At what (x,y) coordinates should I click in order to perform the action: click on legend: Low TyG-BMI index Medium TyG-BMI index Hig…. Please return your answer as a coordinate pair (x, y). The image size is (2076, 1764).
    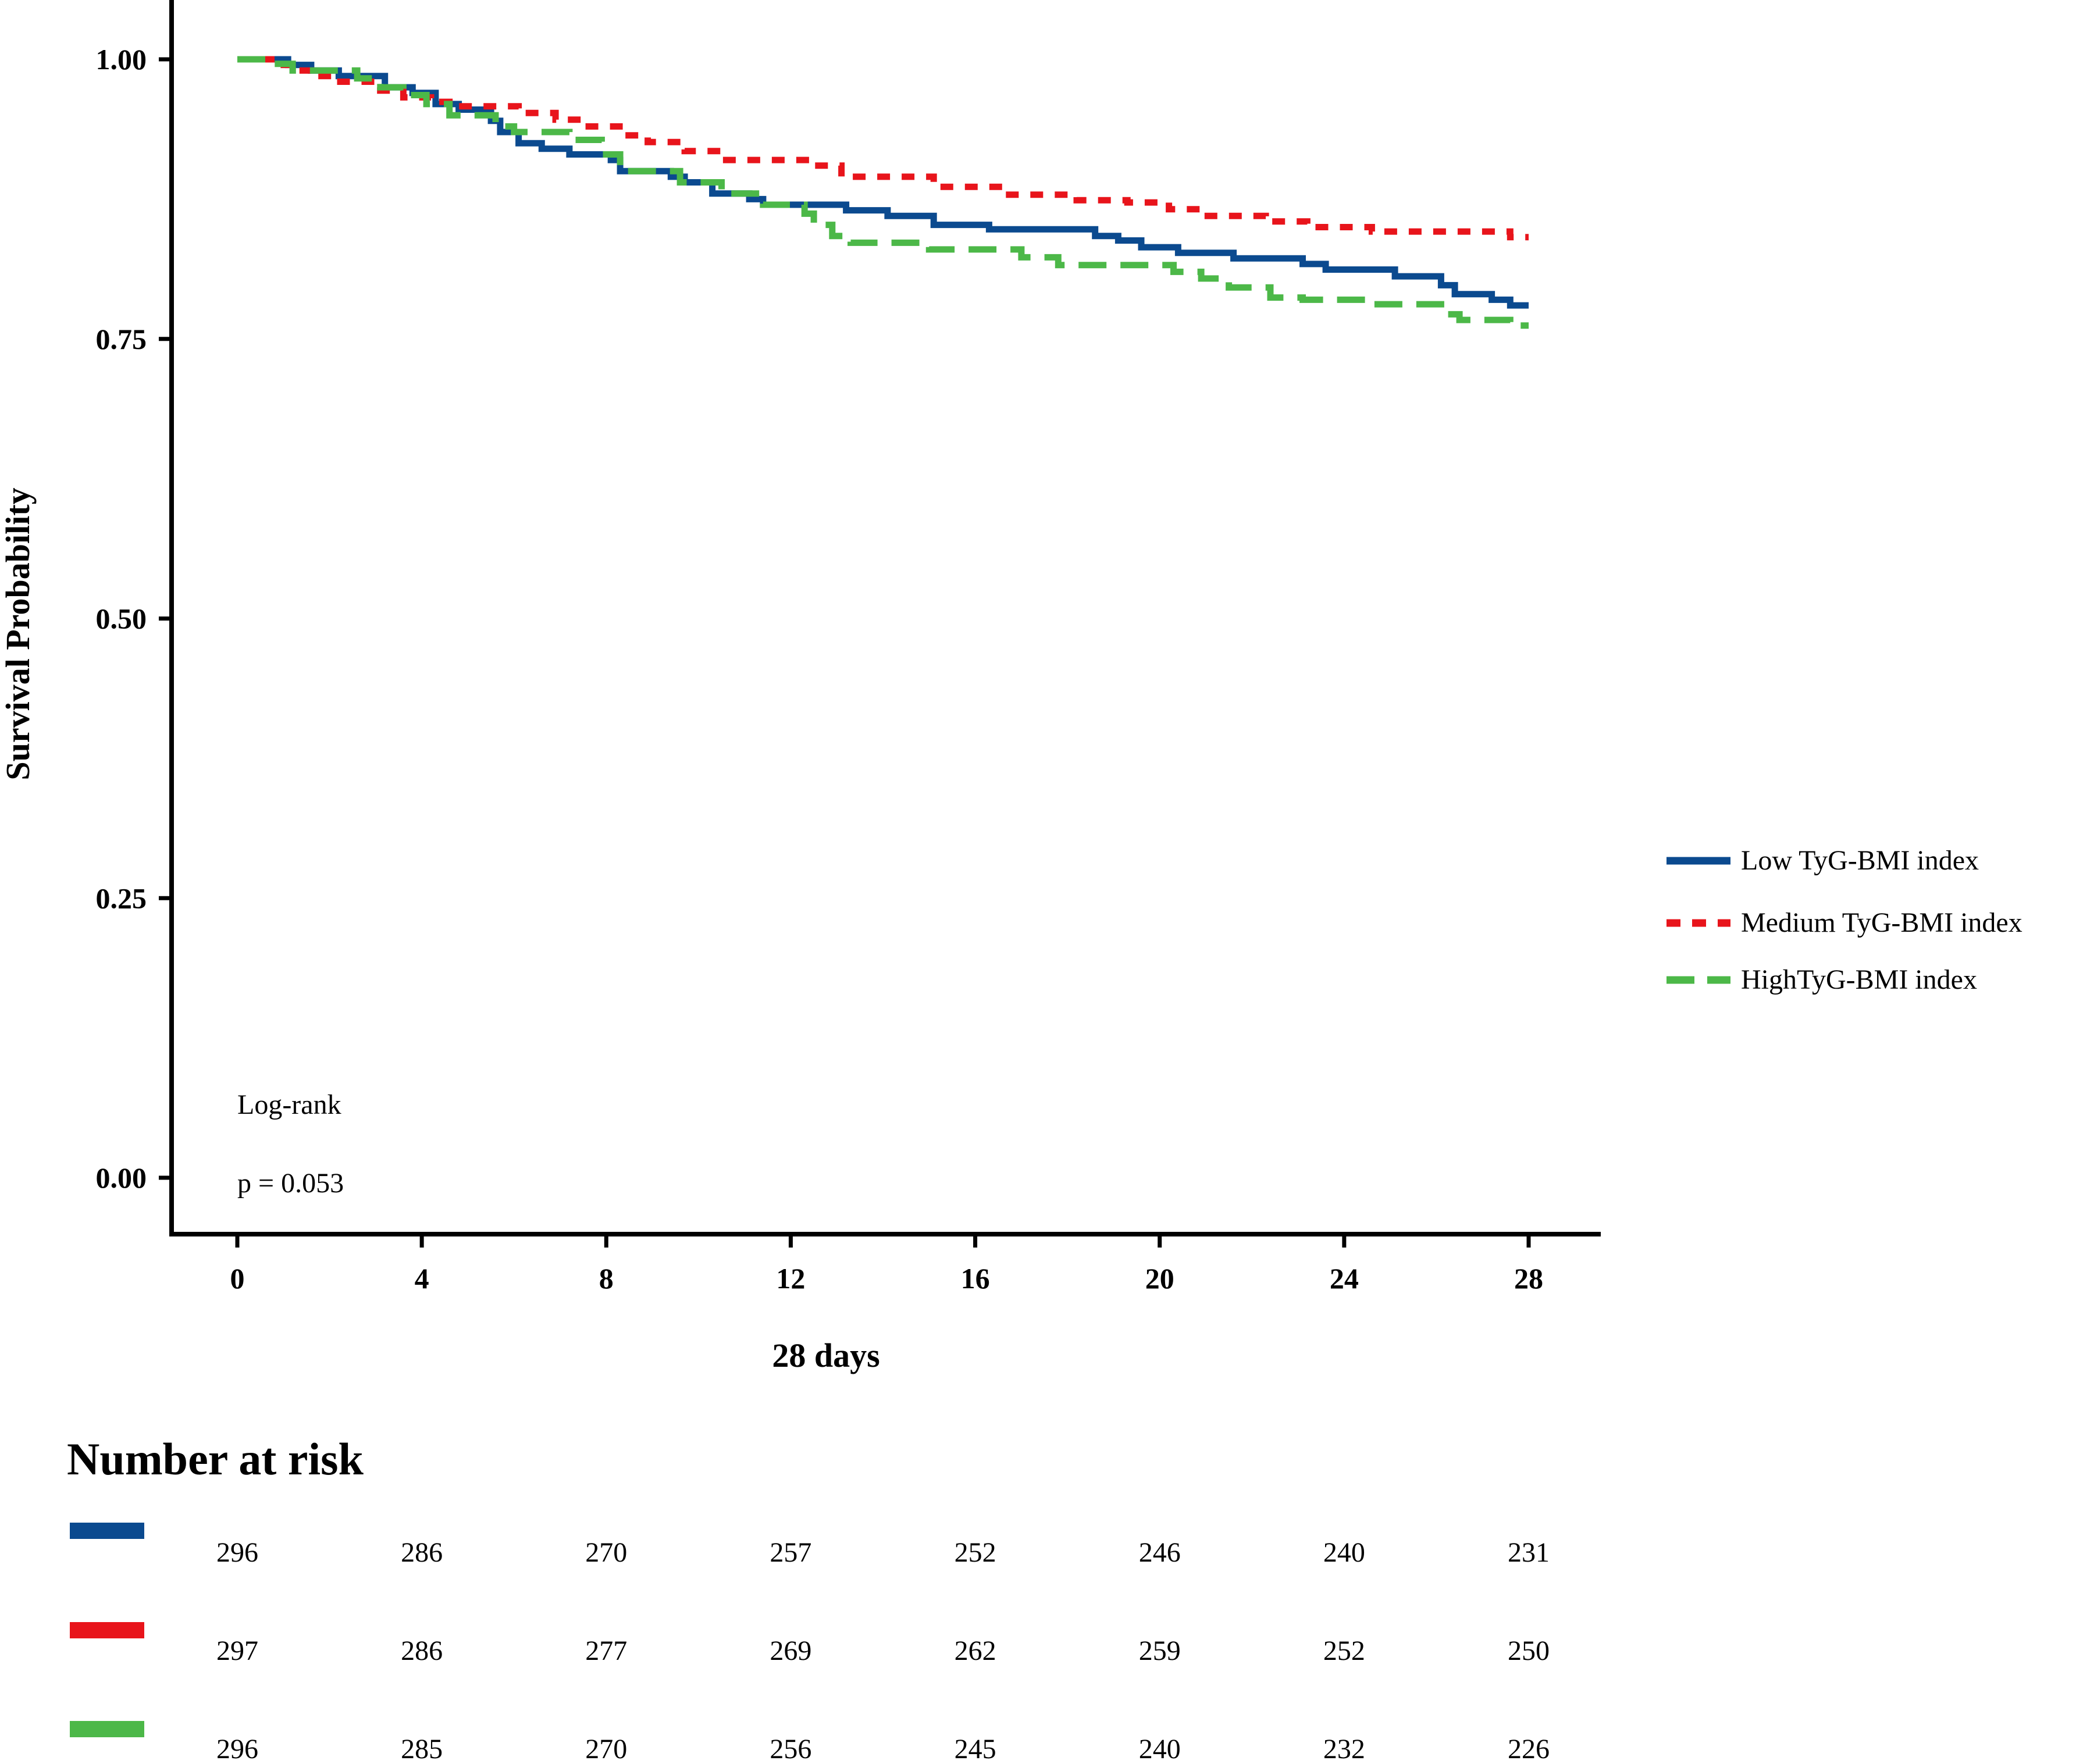
    Looking at the image, I should click on (1844, 920).